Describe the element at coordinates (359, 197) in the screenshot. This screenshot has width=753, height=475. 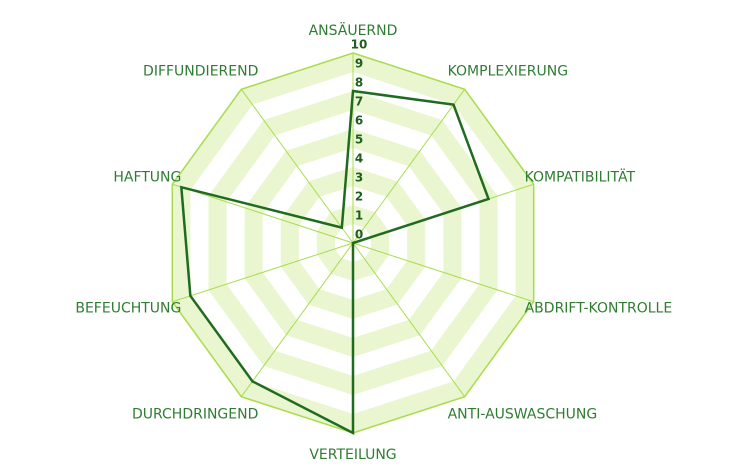
I see `r-tick-label: 2` at that location.